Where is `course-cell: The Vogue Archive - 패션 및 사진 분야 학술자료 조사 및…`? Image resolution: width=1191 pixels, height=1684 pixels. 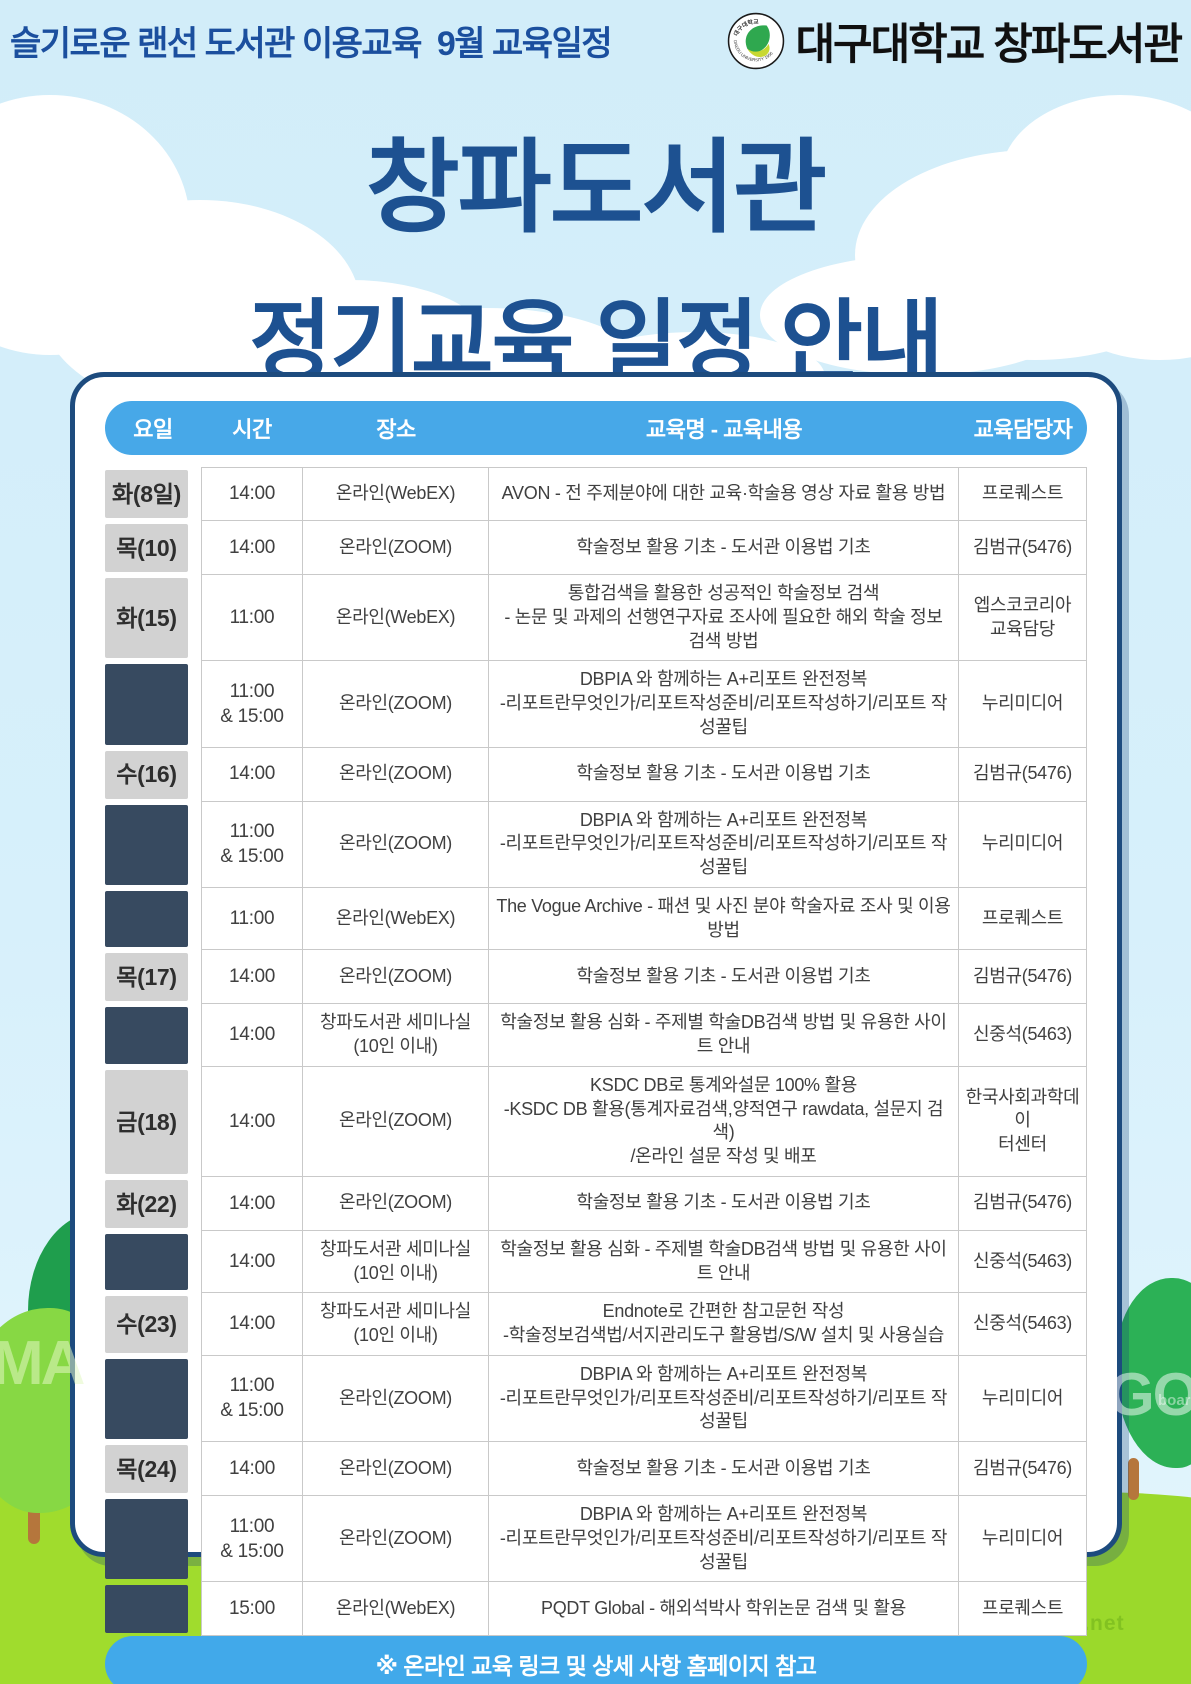
course-cell: The Vogue Archive - 패션 및 사진 분야 학술자료 조사 및… is located at coordinates (724, 919).